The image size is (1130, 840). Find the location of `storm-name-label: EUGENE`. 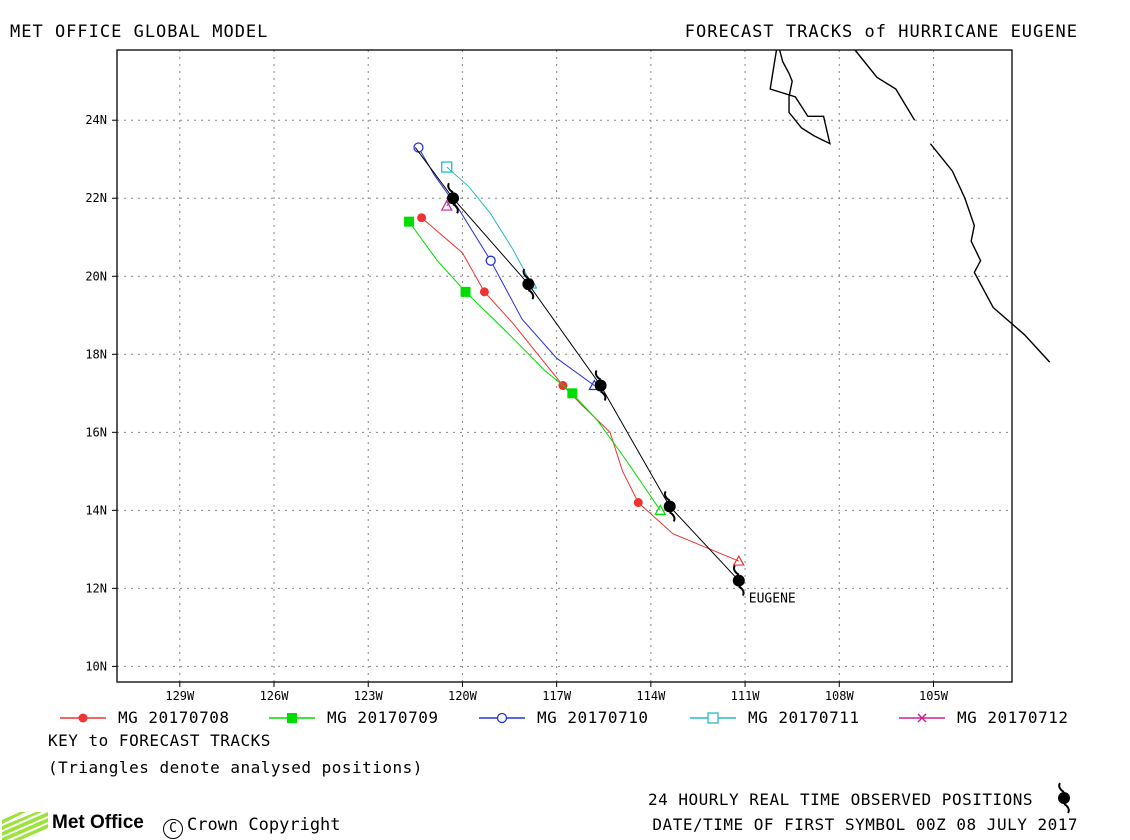

storm-name-label: EUGENE is located at coordinates (772, 599).